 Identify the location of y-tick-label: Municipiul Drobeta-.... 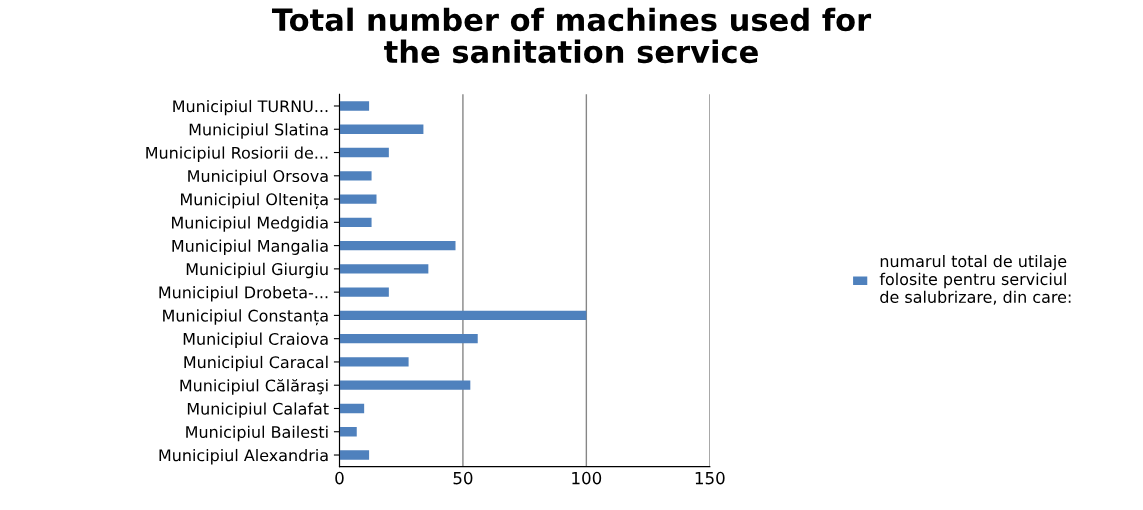
(243, 294).